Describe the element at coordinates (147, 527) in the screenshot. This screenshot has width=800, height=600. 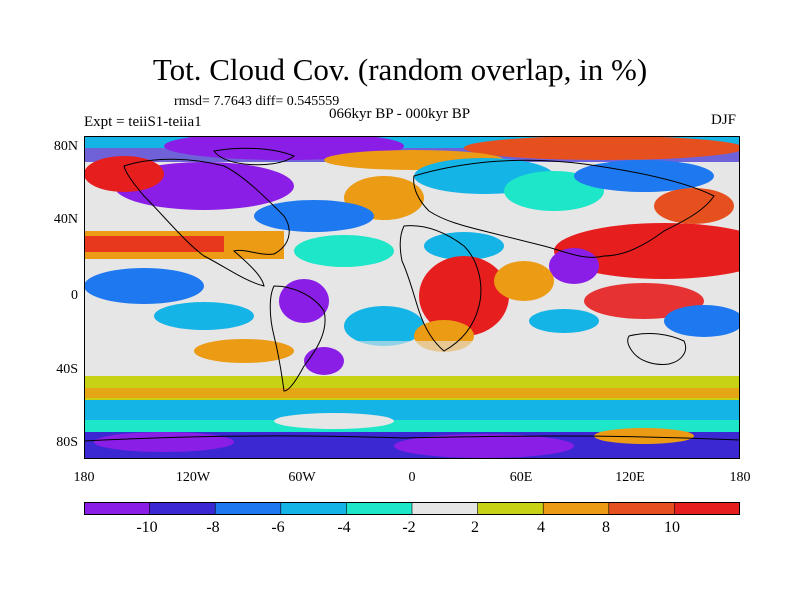
I see `colorbar-tick-label: -10` at that location.